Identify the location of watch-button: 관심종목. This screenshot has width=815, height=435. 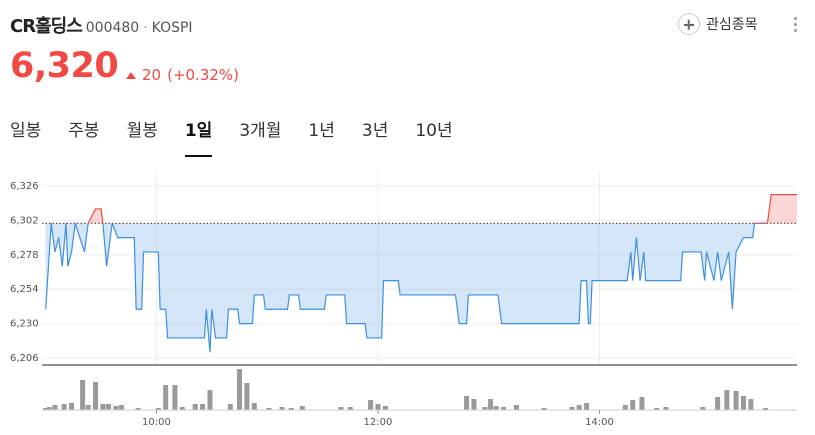
(718, 24).